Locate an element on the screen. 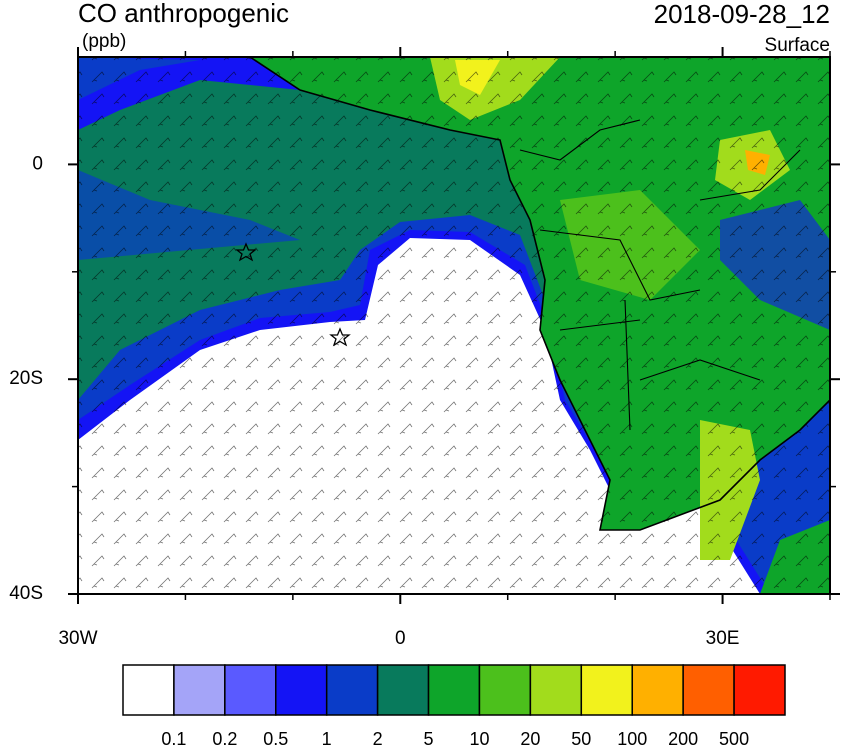  y-tick-label: 40S is located at coordinates (26, 593).